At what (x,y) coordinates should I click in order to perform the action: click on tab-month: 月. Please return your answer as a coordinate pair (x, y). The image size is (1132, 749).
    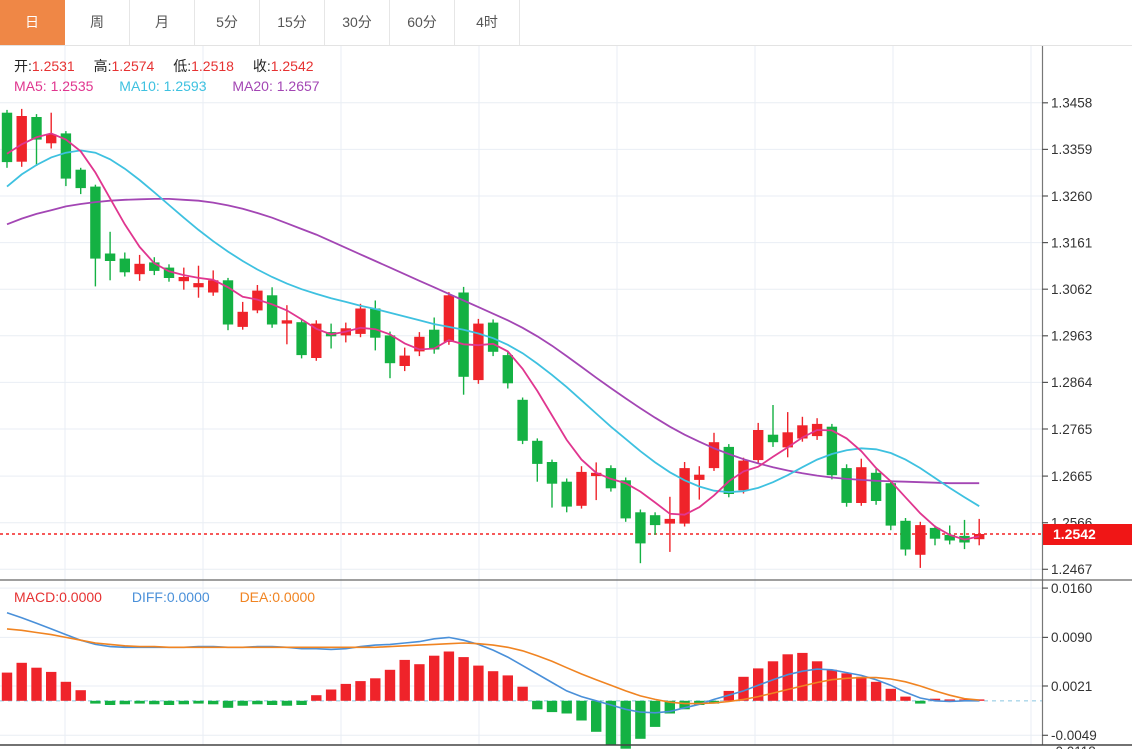
    Looking at the image, I should click on (162, 22).